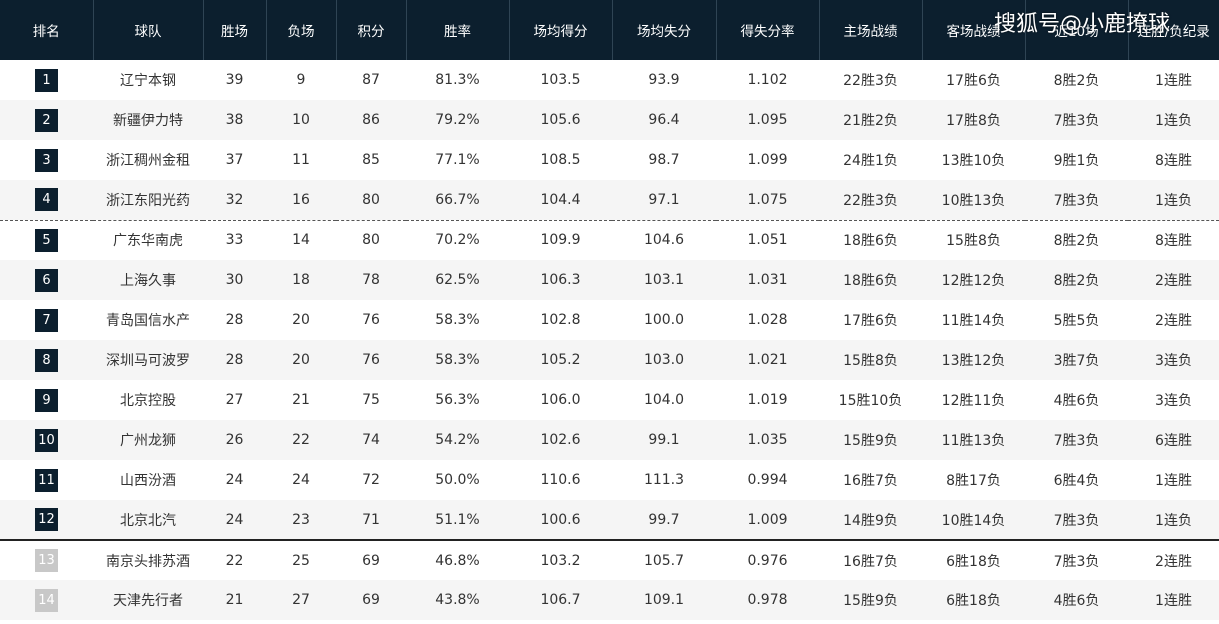 The height and width of the screenshot is (624, 1219). Describe the element at coordinates (148, 601) in the screenshot. I see `team-cell: 天津先行者` at that location.